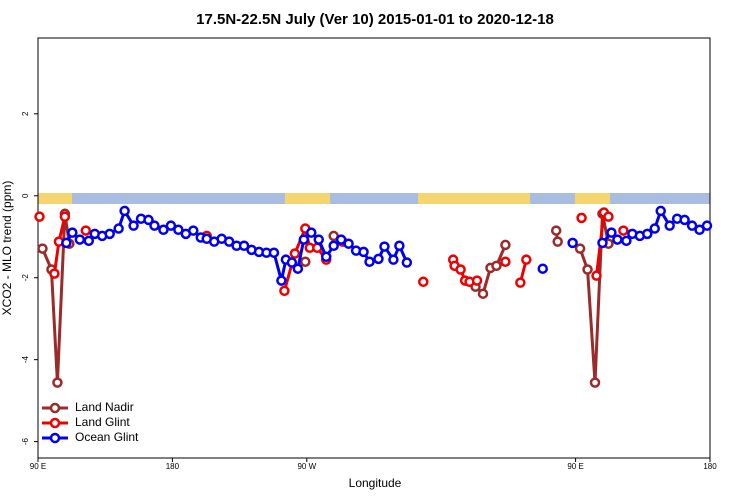 This screenshot has height=500, width=750. I want to click on x-tick-label: 90 W, so click(306, 466).